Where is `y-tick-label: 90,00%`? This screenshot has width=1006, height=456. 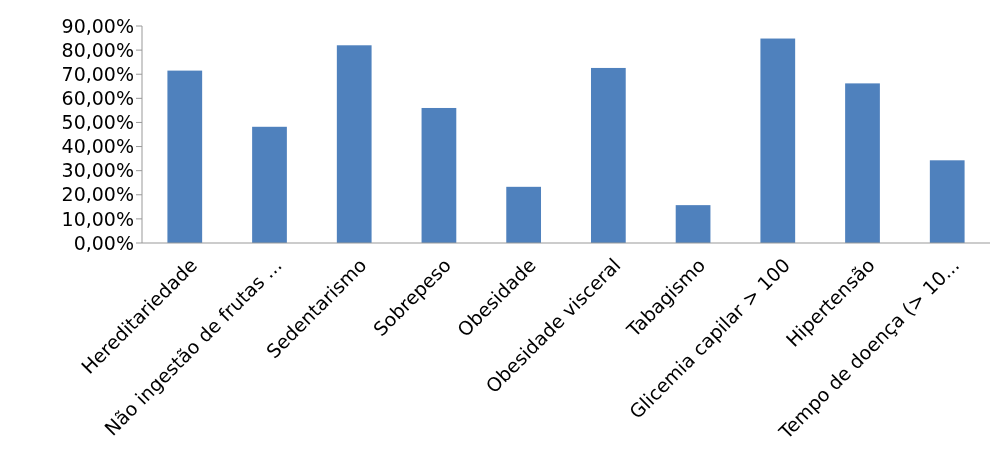
y-tick-label: 90,00% is located at coordinates (97, 25).